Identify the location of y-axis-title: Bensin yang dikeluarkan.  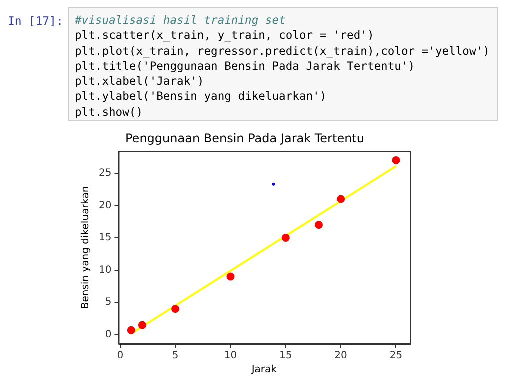
(86, 248).